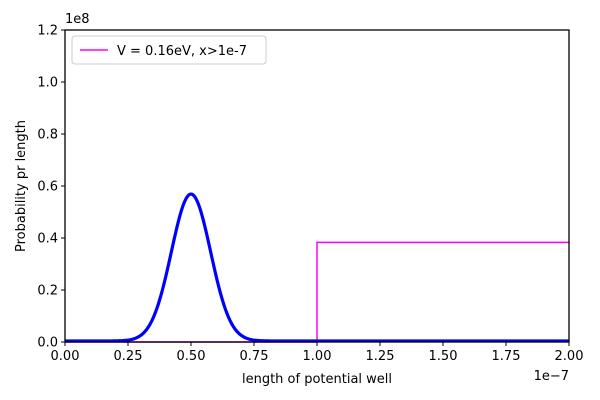  Describe the element at coordinates (317, 356) in the screenshot. I see `x-tick-label: 1.00` at that location.